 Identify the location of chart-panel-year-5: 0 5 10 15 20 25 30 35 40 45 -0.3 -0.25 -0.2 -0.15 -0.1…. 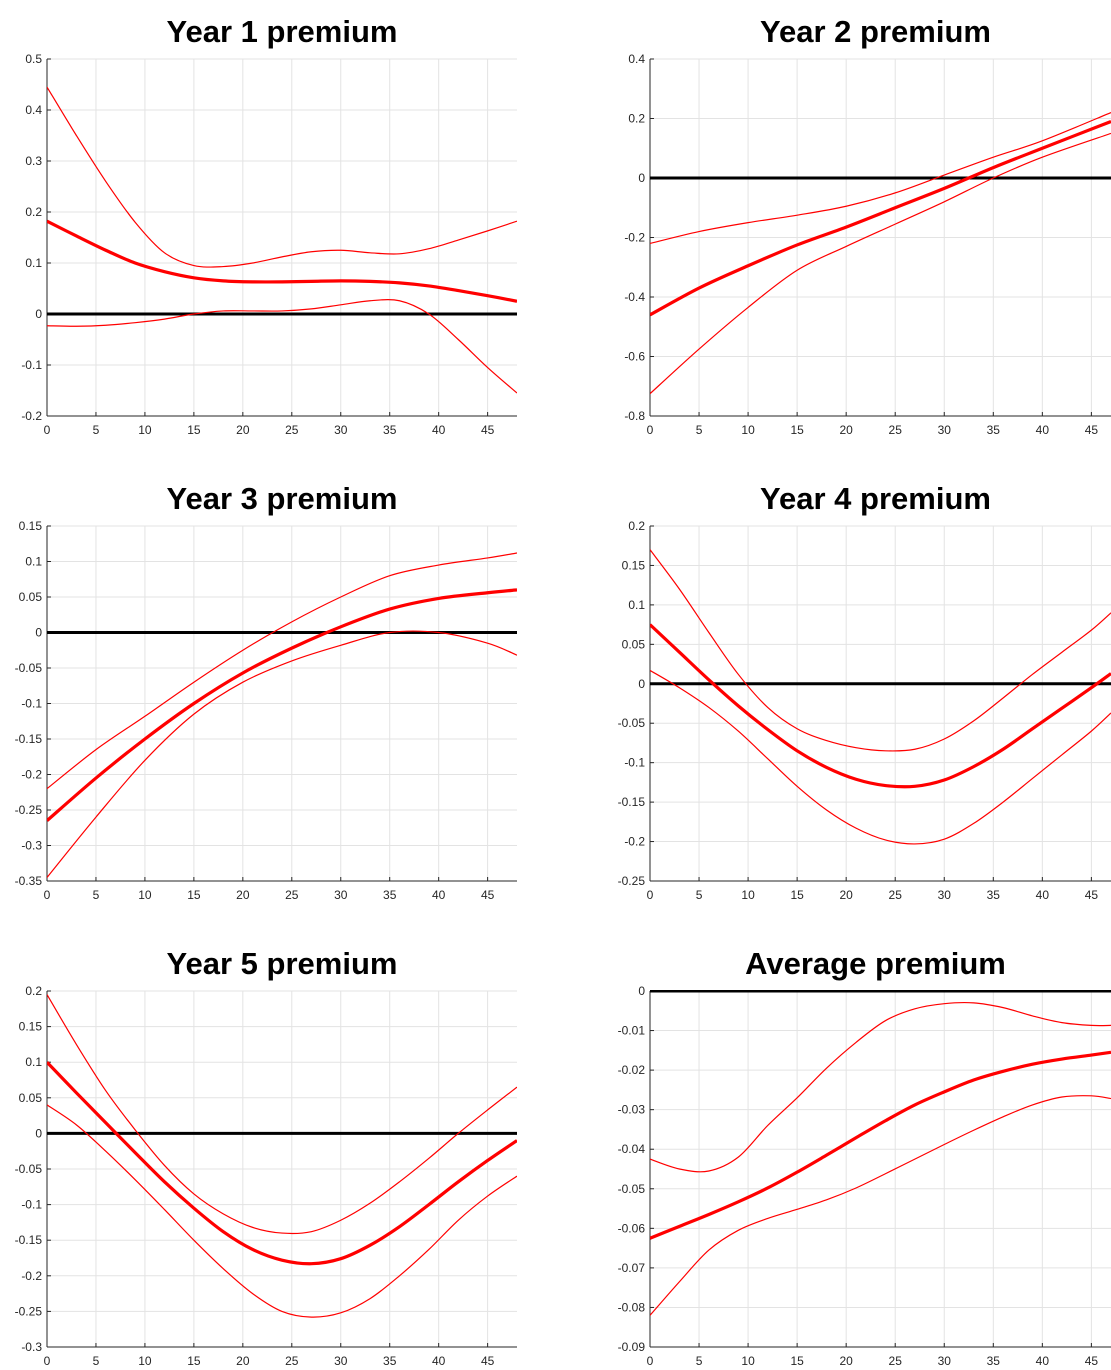
(266, 1157).